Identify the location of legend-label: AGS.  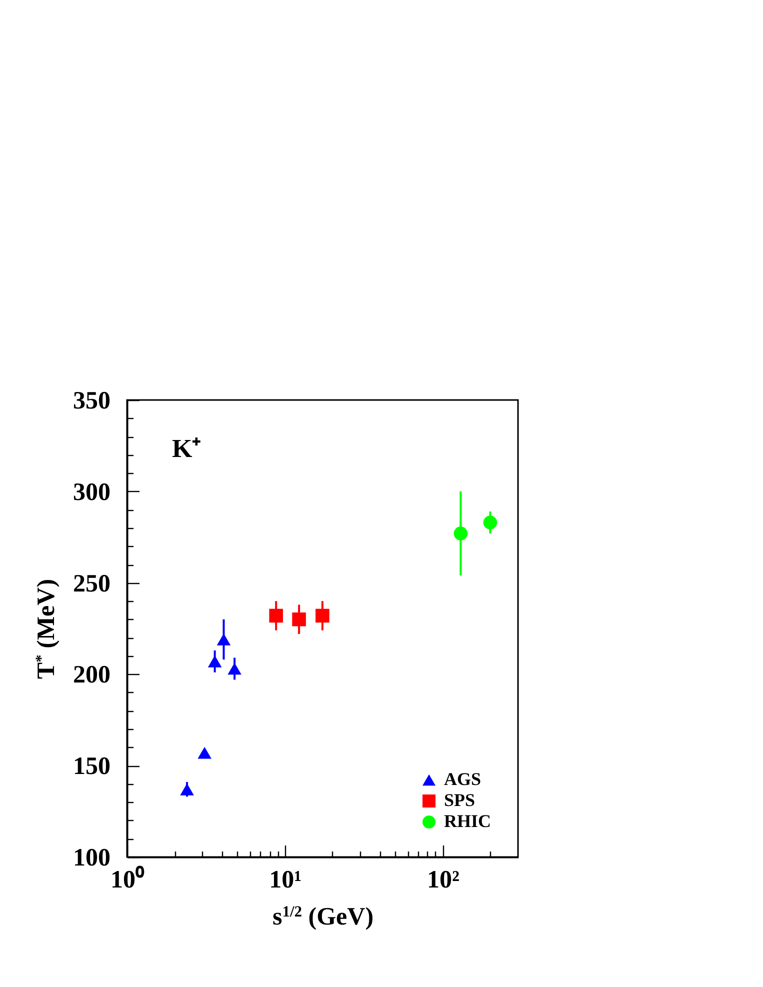
(463, 779).